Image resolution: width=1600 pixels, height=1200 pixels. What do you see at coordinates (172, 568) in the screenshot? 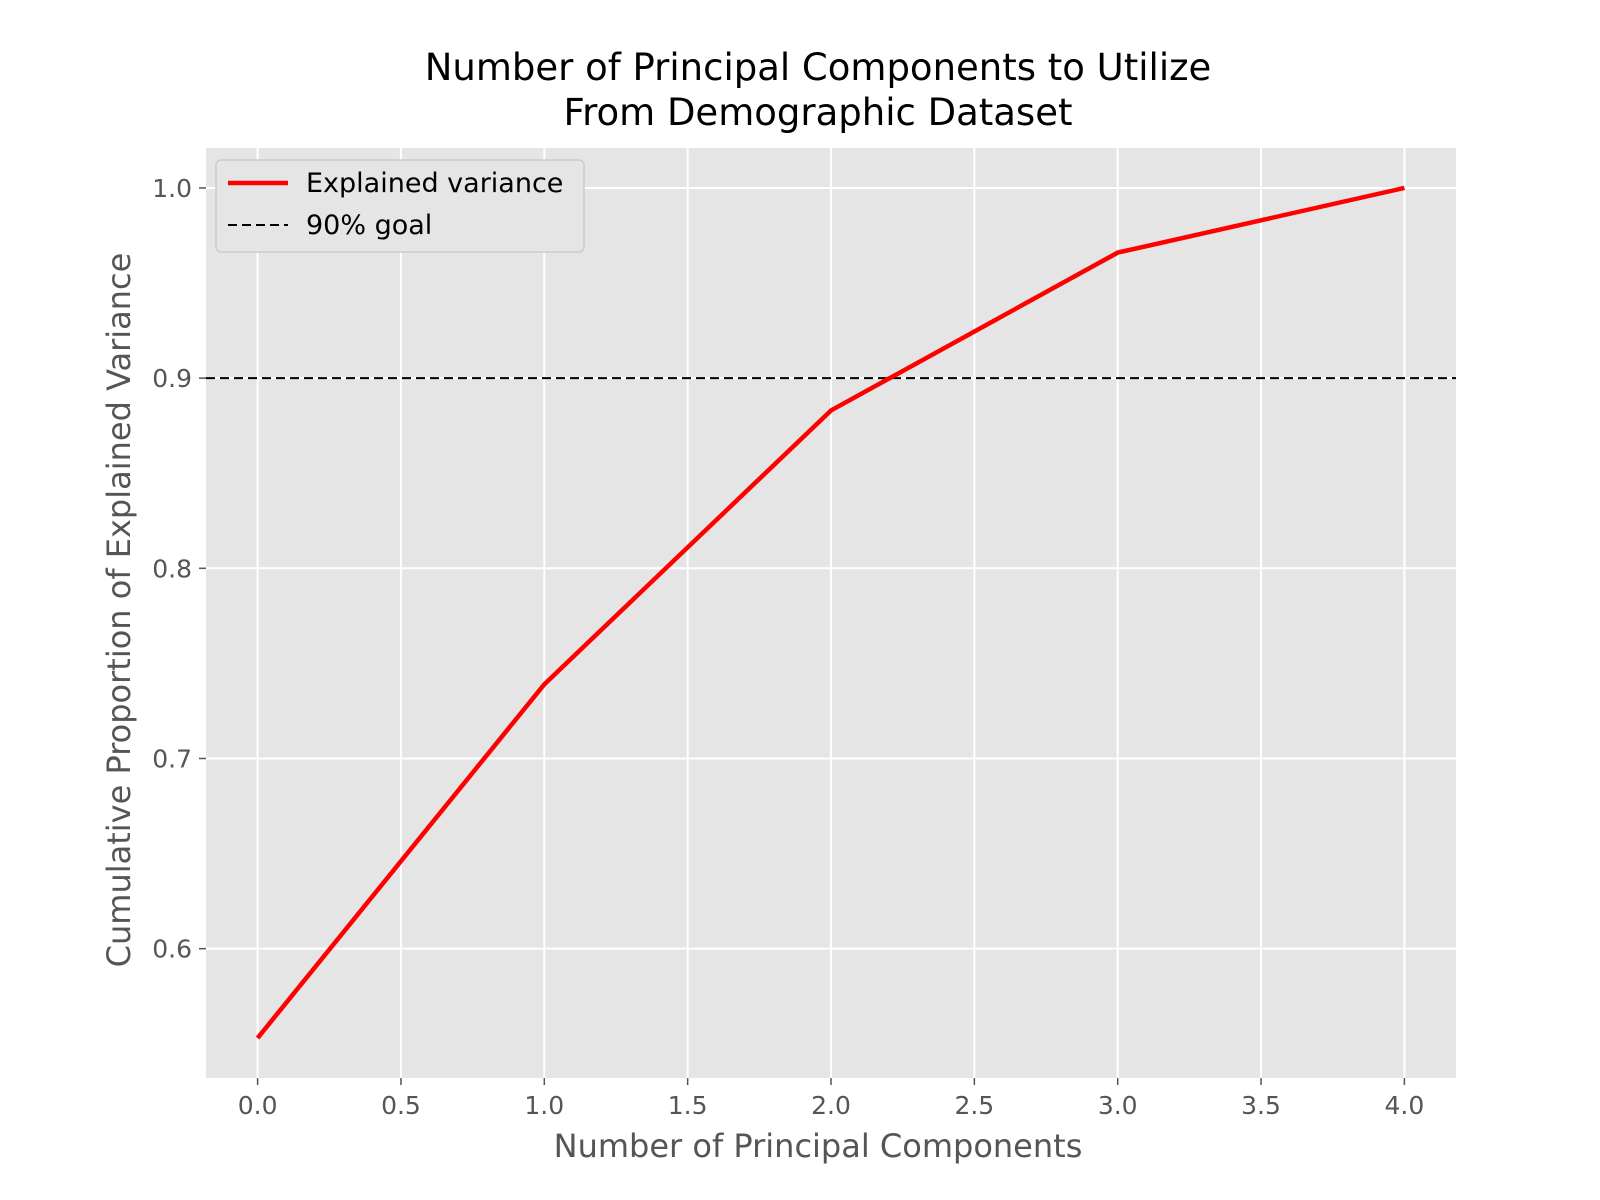
I see `y-tick-label: 0.8` at bounding box center [172, 568].